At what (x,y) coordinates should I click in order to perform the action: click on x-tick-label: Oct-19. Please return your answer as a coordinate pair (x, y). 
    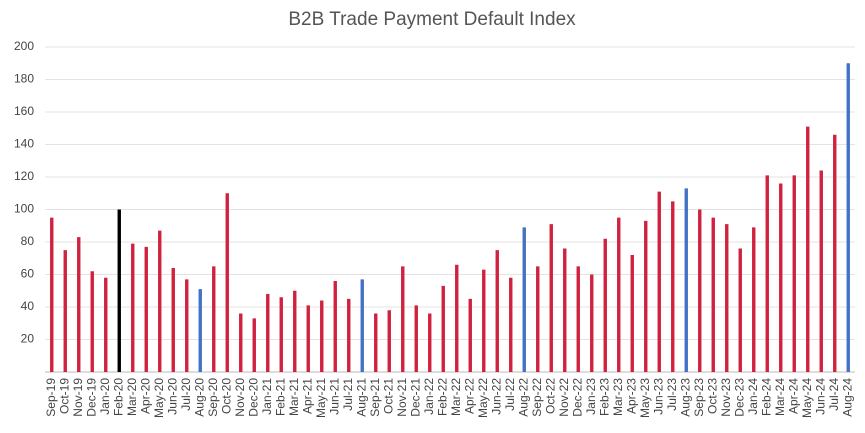
    Looking at the image, I should click on (64, 396).